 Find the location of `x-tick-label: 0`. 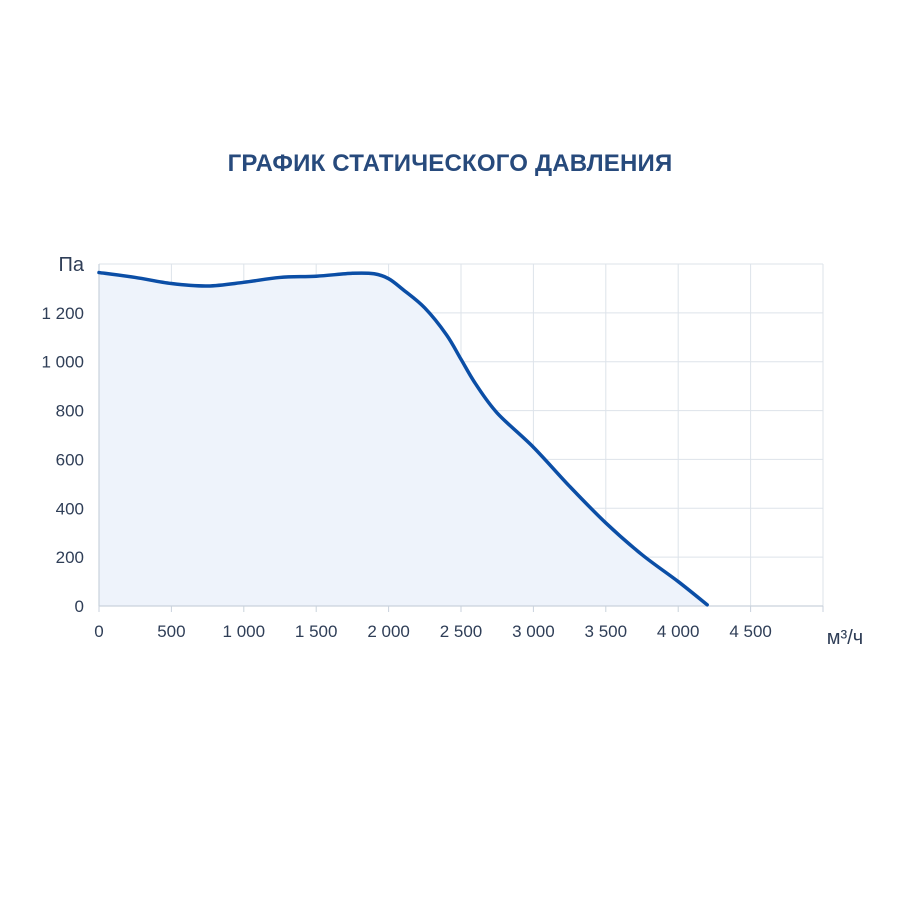

x-tick-label: 0 is located at coordinates (98, 631).